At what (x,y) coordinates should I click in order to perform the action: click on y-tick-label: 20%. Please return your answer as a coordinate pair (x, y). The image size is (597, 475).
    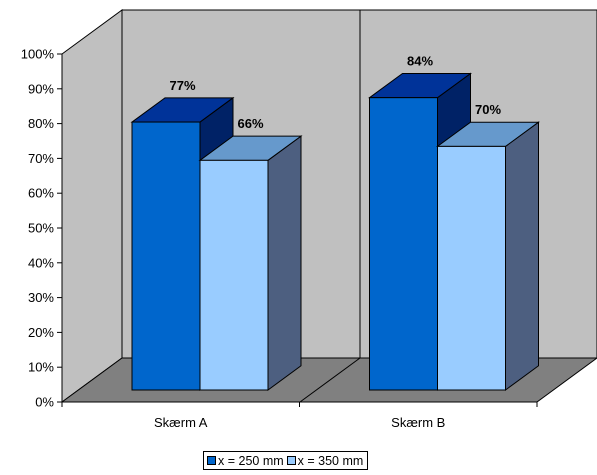
    Looking at the image, I should click on (41, 332).